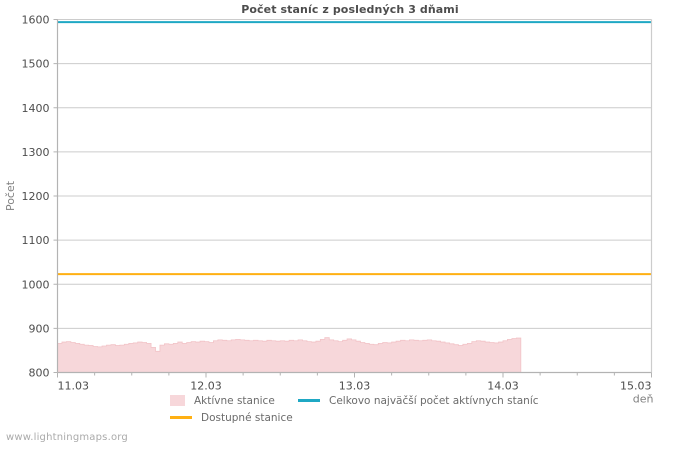  I want to click on legend-item: Aktívne stanice, so click(222, 400).